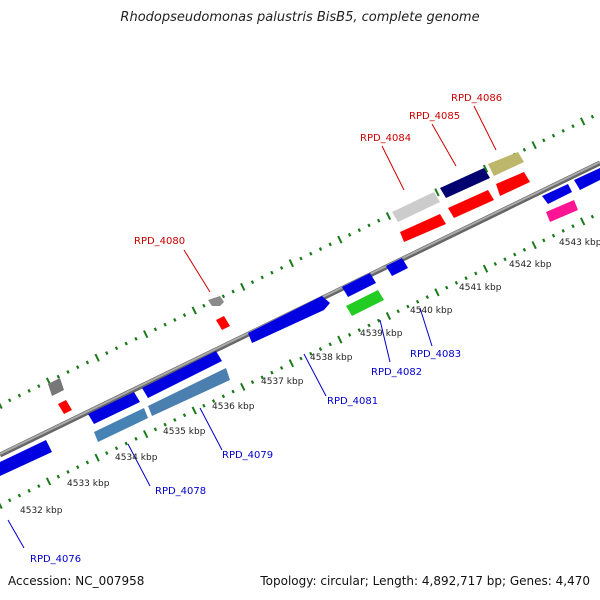 This screenshot has height=600, width=600. What do you see at coordinates (182, 374) in the screenshot?
I see `gene-rpd4079-fwd` at bounding box center [182, 374].